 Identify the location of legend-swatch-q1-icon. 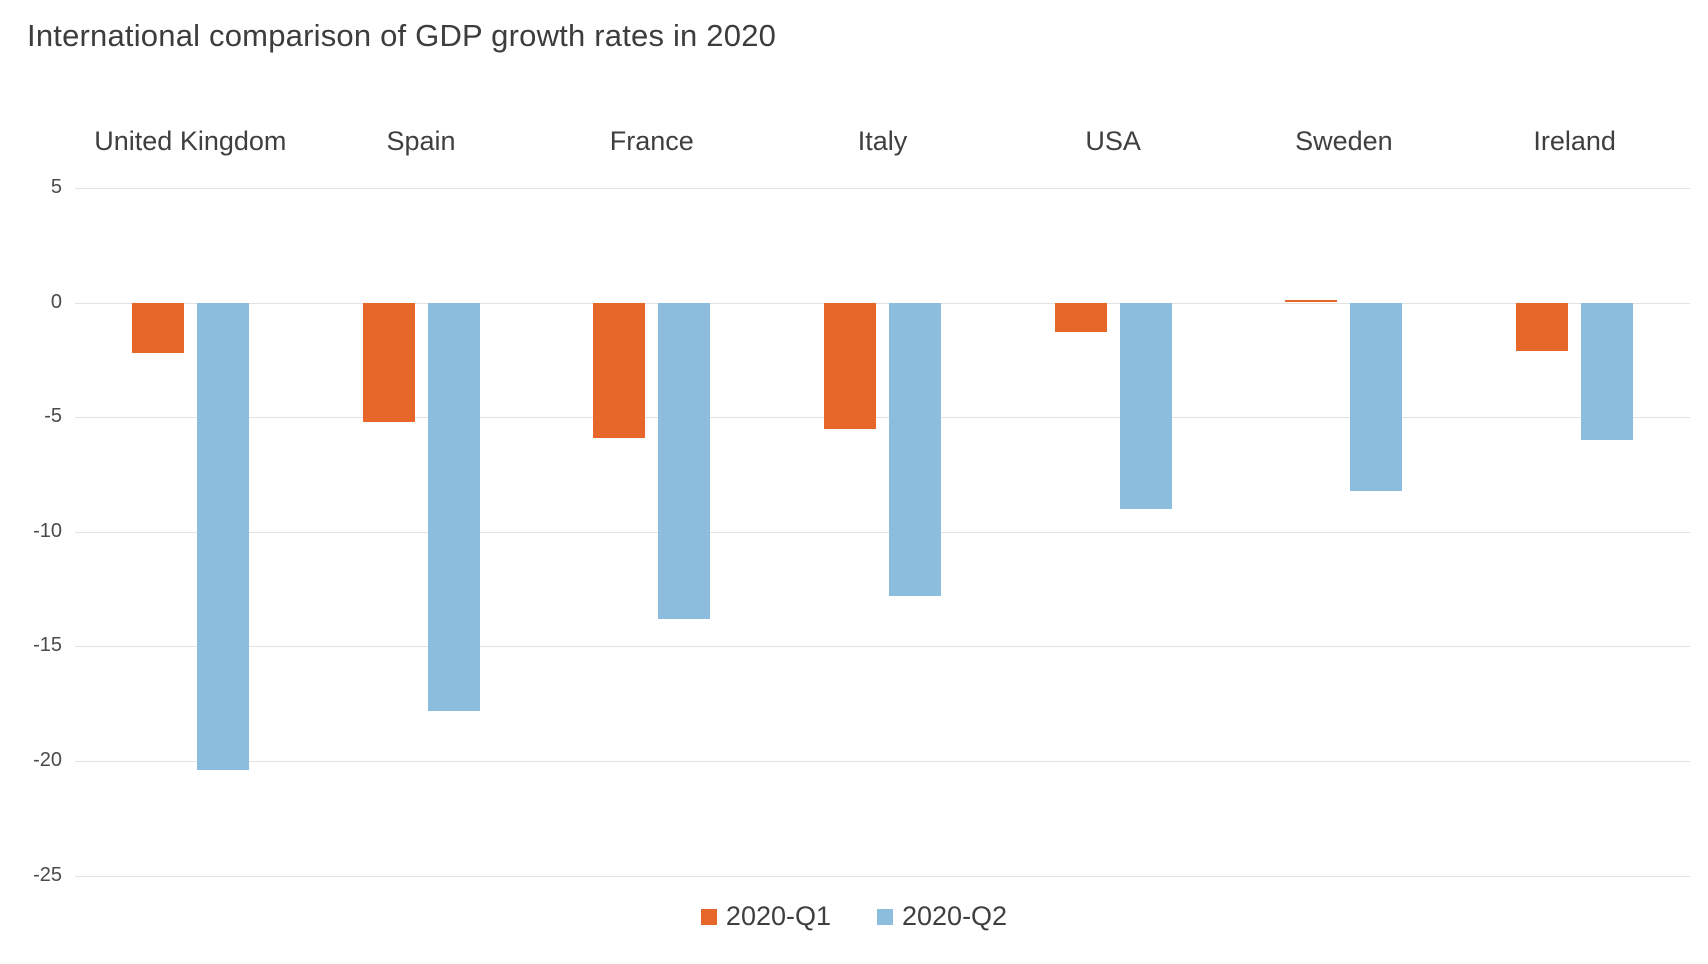
(708, 916).